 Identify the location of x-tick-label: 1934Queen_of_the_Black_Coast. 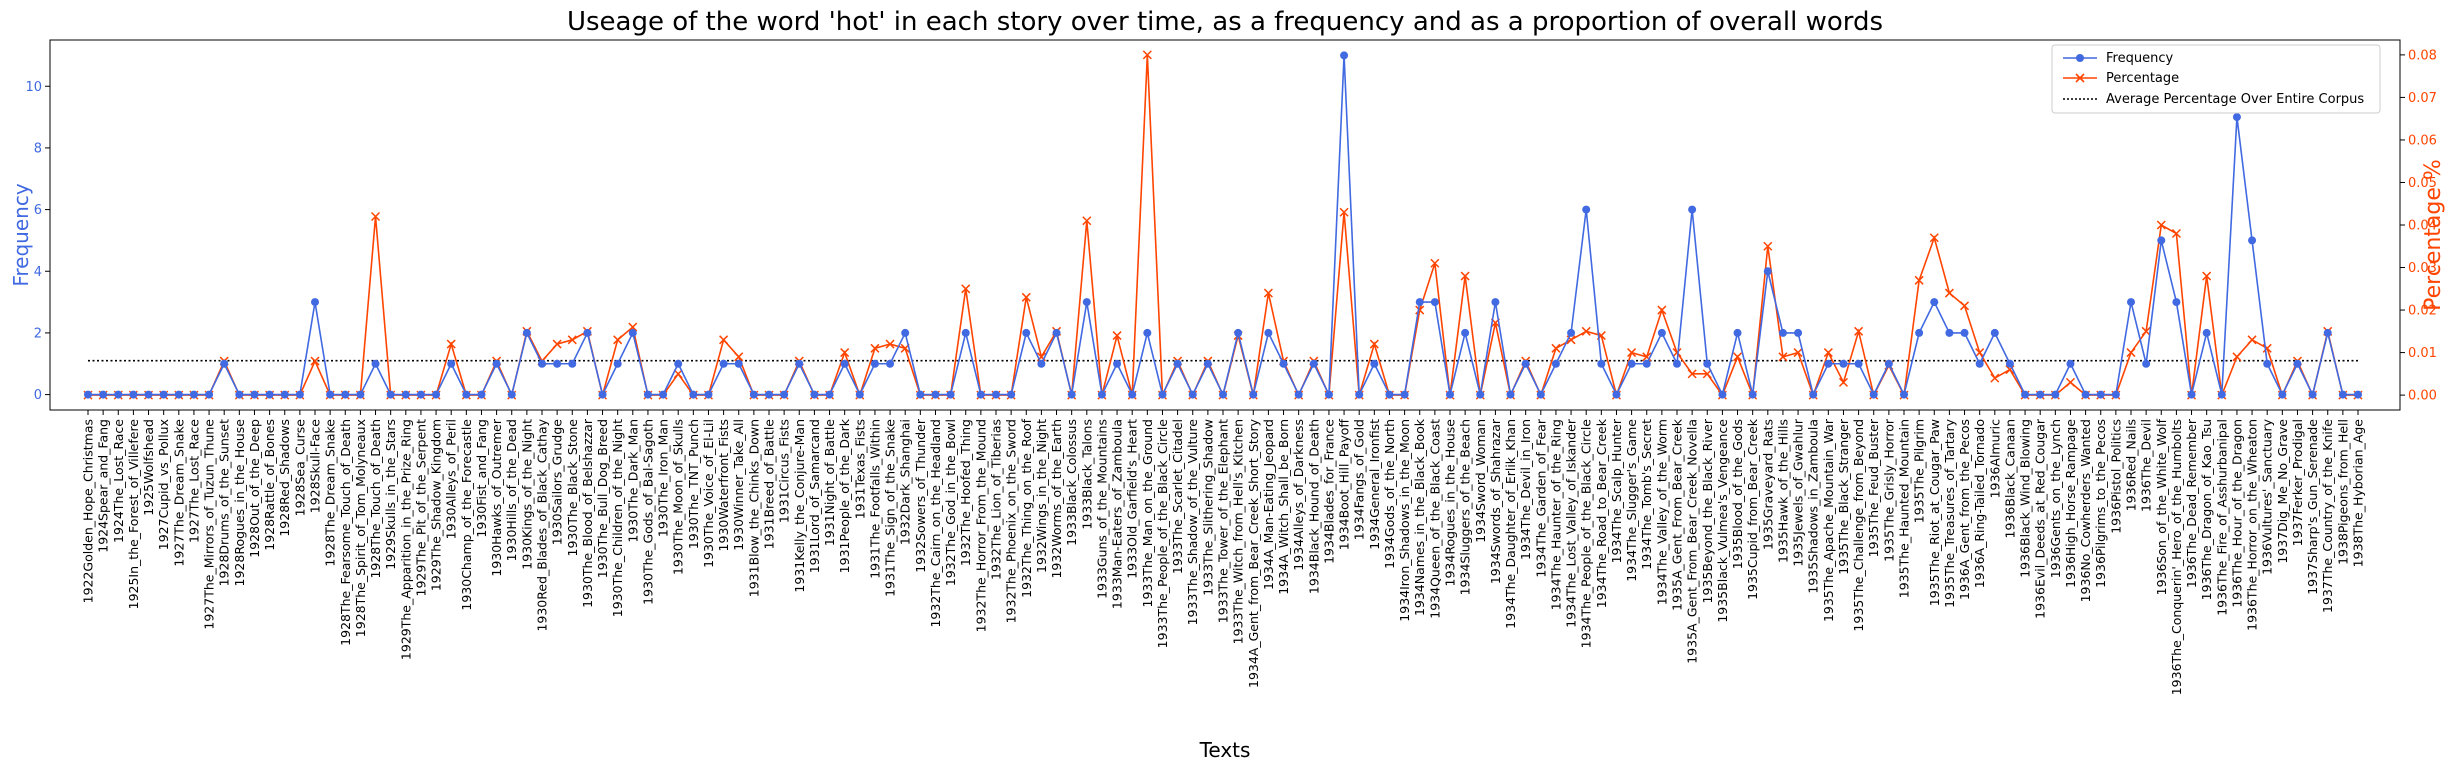
(1434, 519).